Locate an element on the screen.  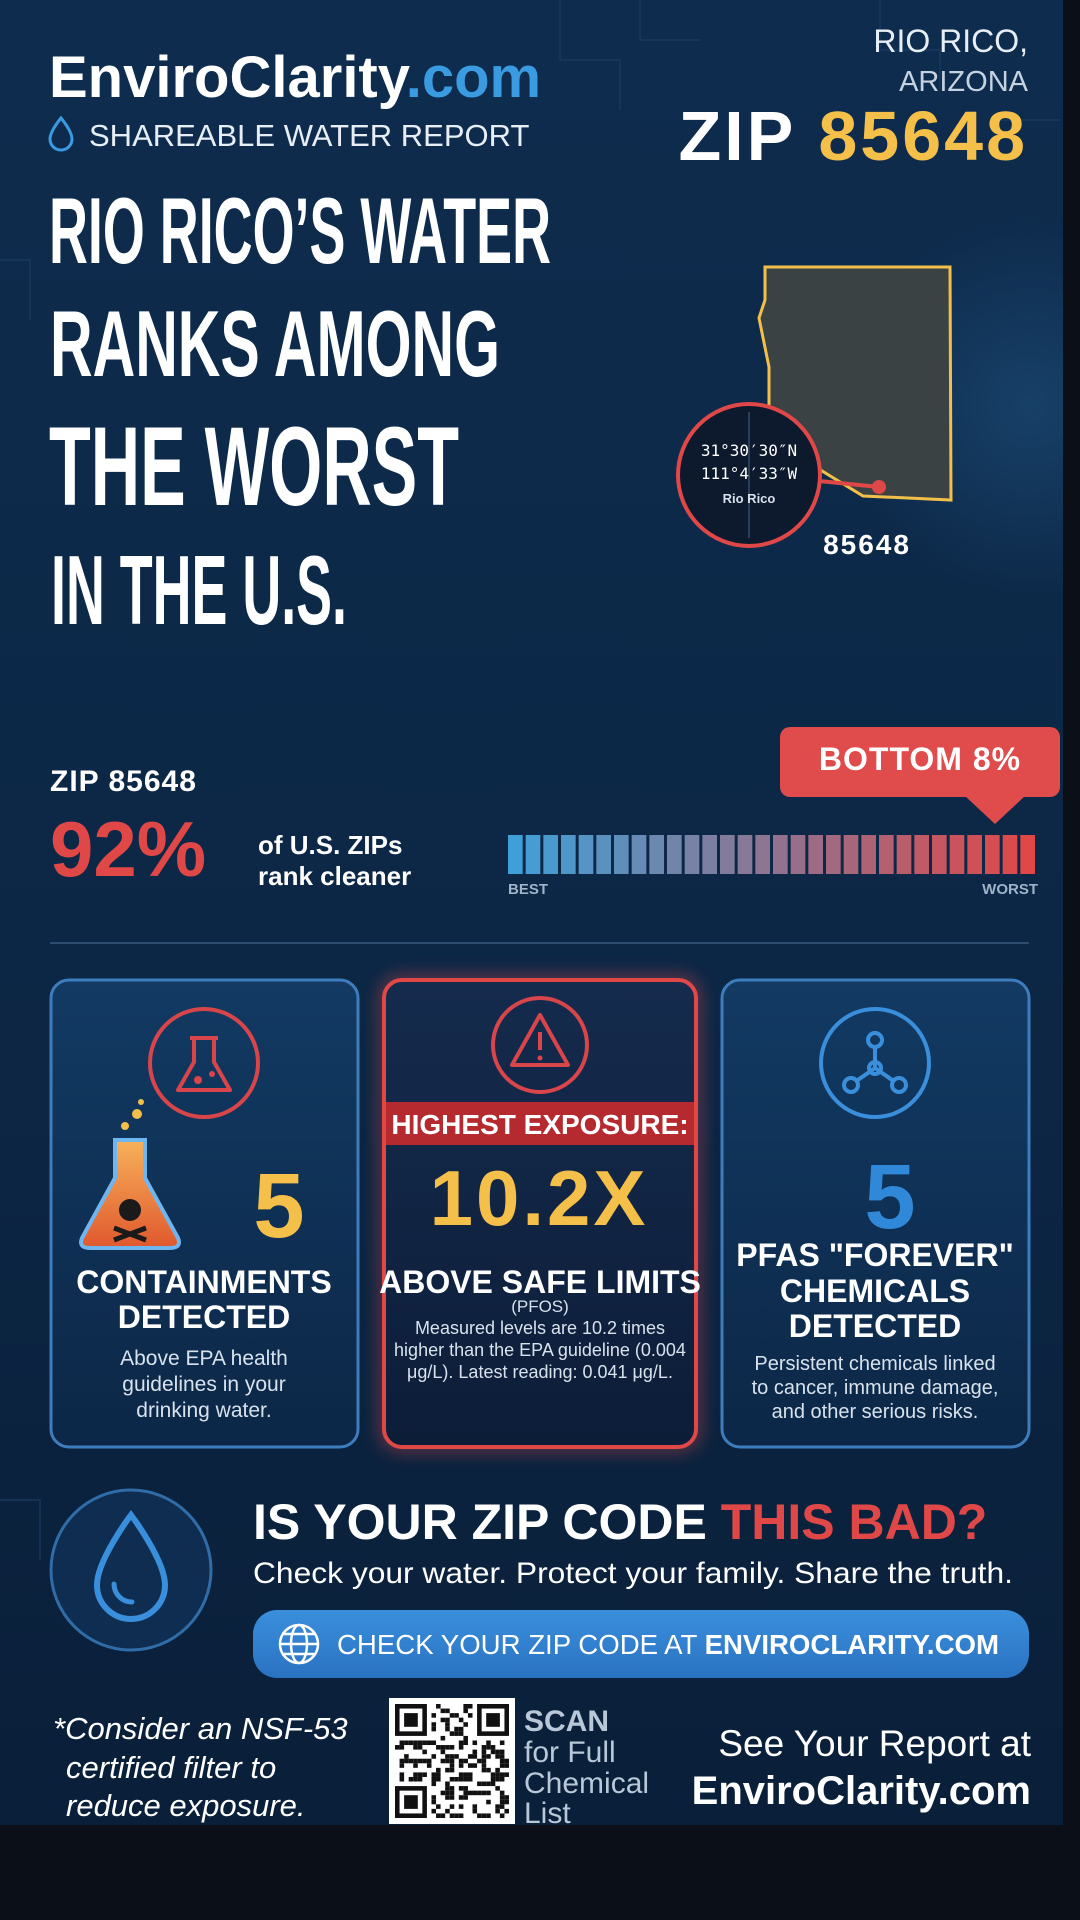
city: RIO RICO, is located at coordinates (950, 41).